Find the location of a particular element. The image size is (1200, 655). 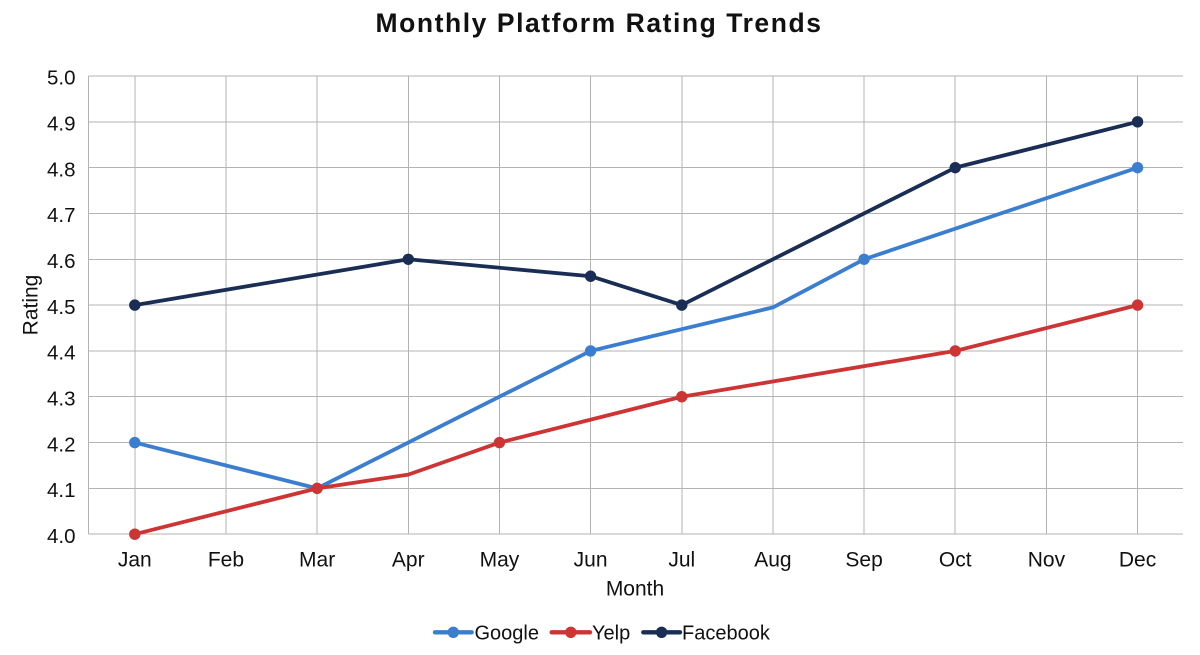

svg-text: Sep is located at coordinates (863, 559).